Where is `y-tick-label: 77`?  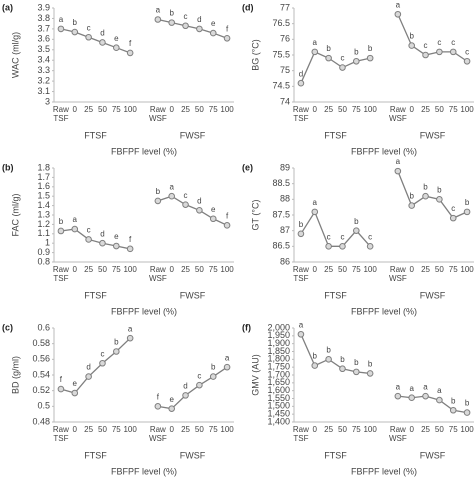
y-tick-label: 77 is located at coordinates (285, 7).